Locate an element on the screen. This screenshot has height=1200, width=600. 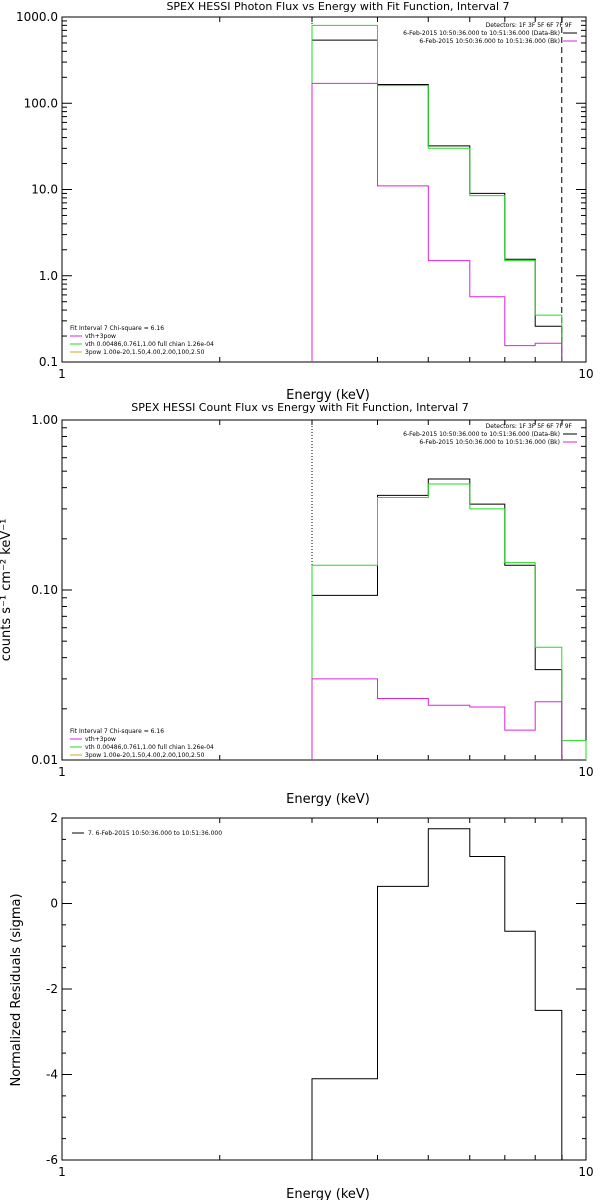
y-tick-label: 1.0 is located at coordinates (48, 276).